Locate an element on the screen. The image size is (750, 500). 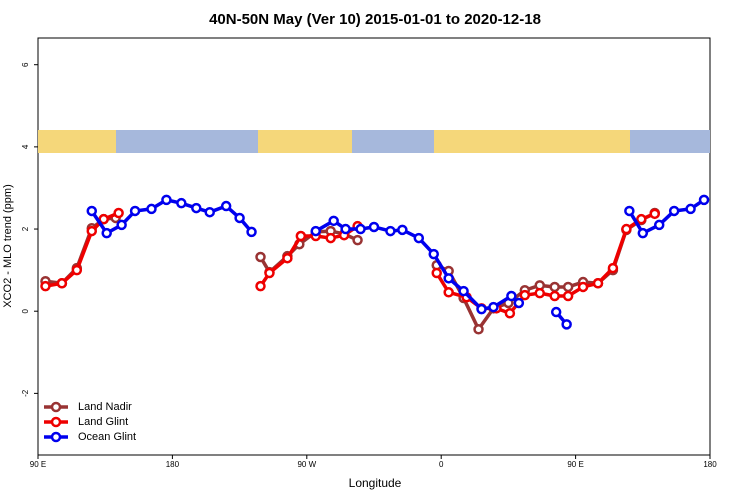
y-tick-label: -2 is located at coordinates (25, 393).